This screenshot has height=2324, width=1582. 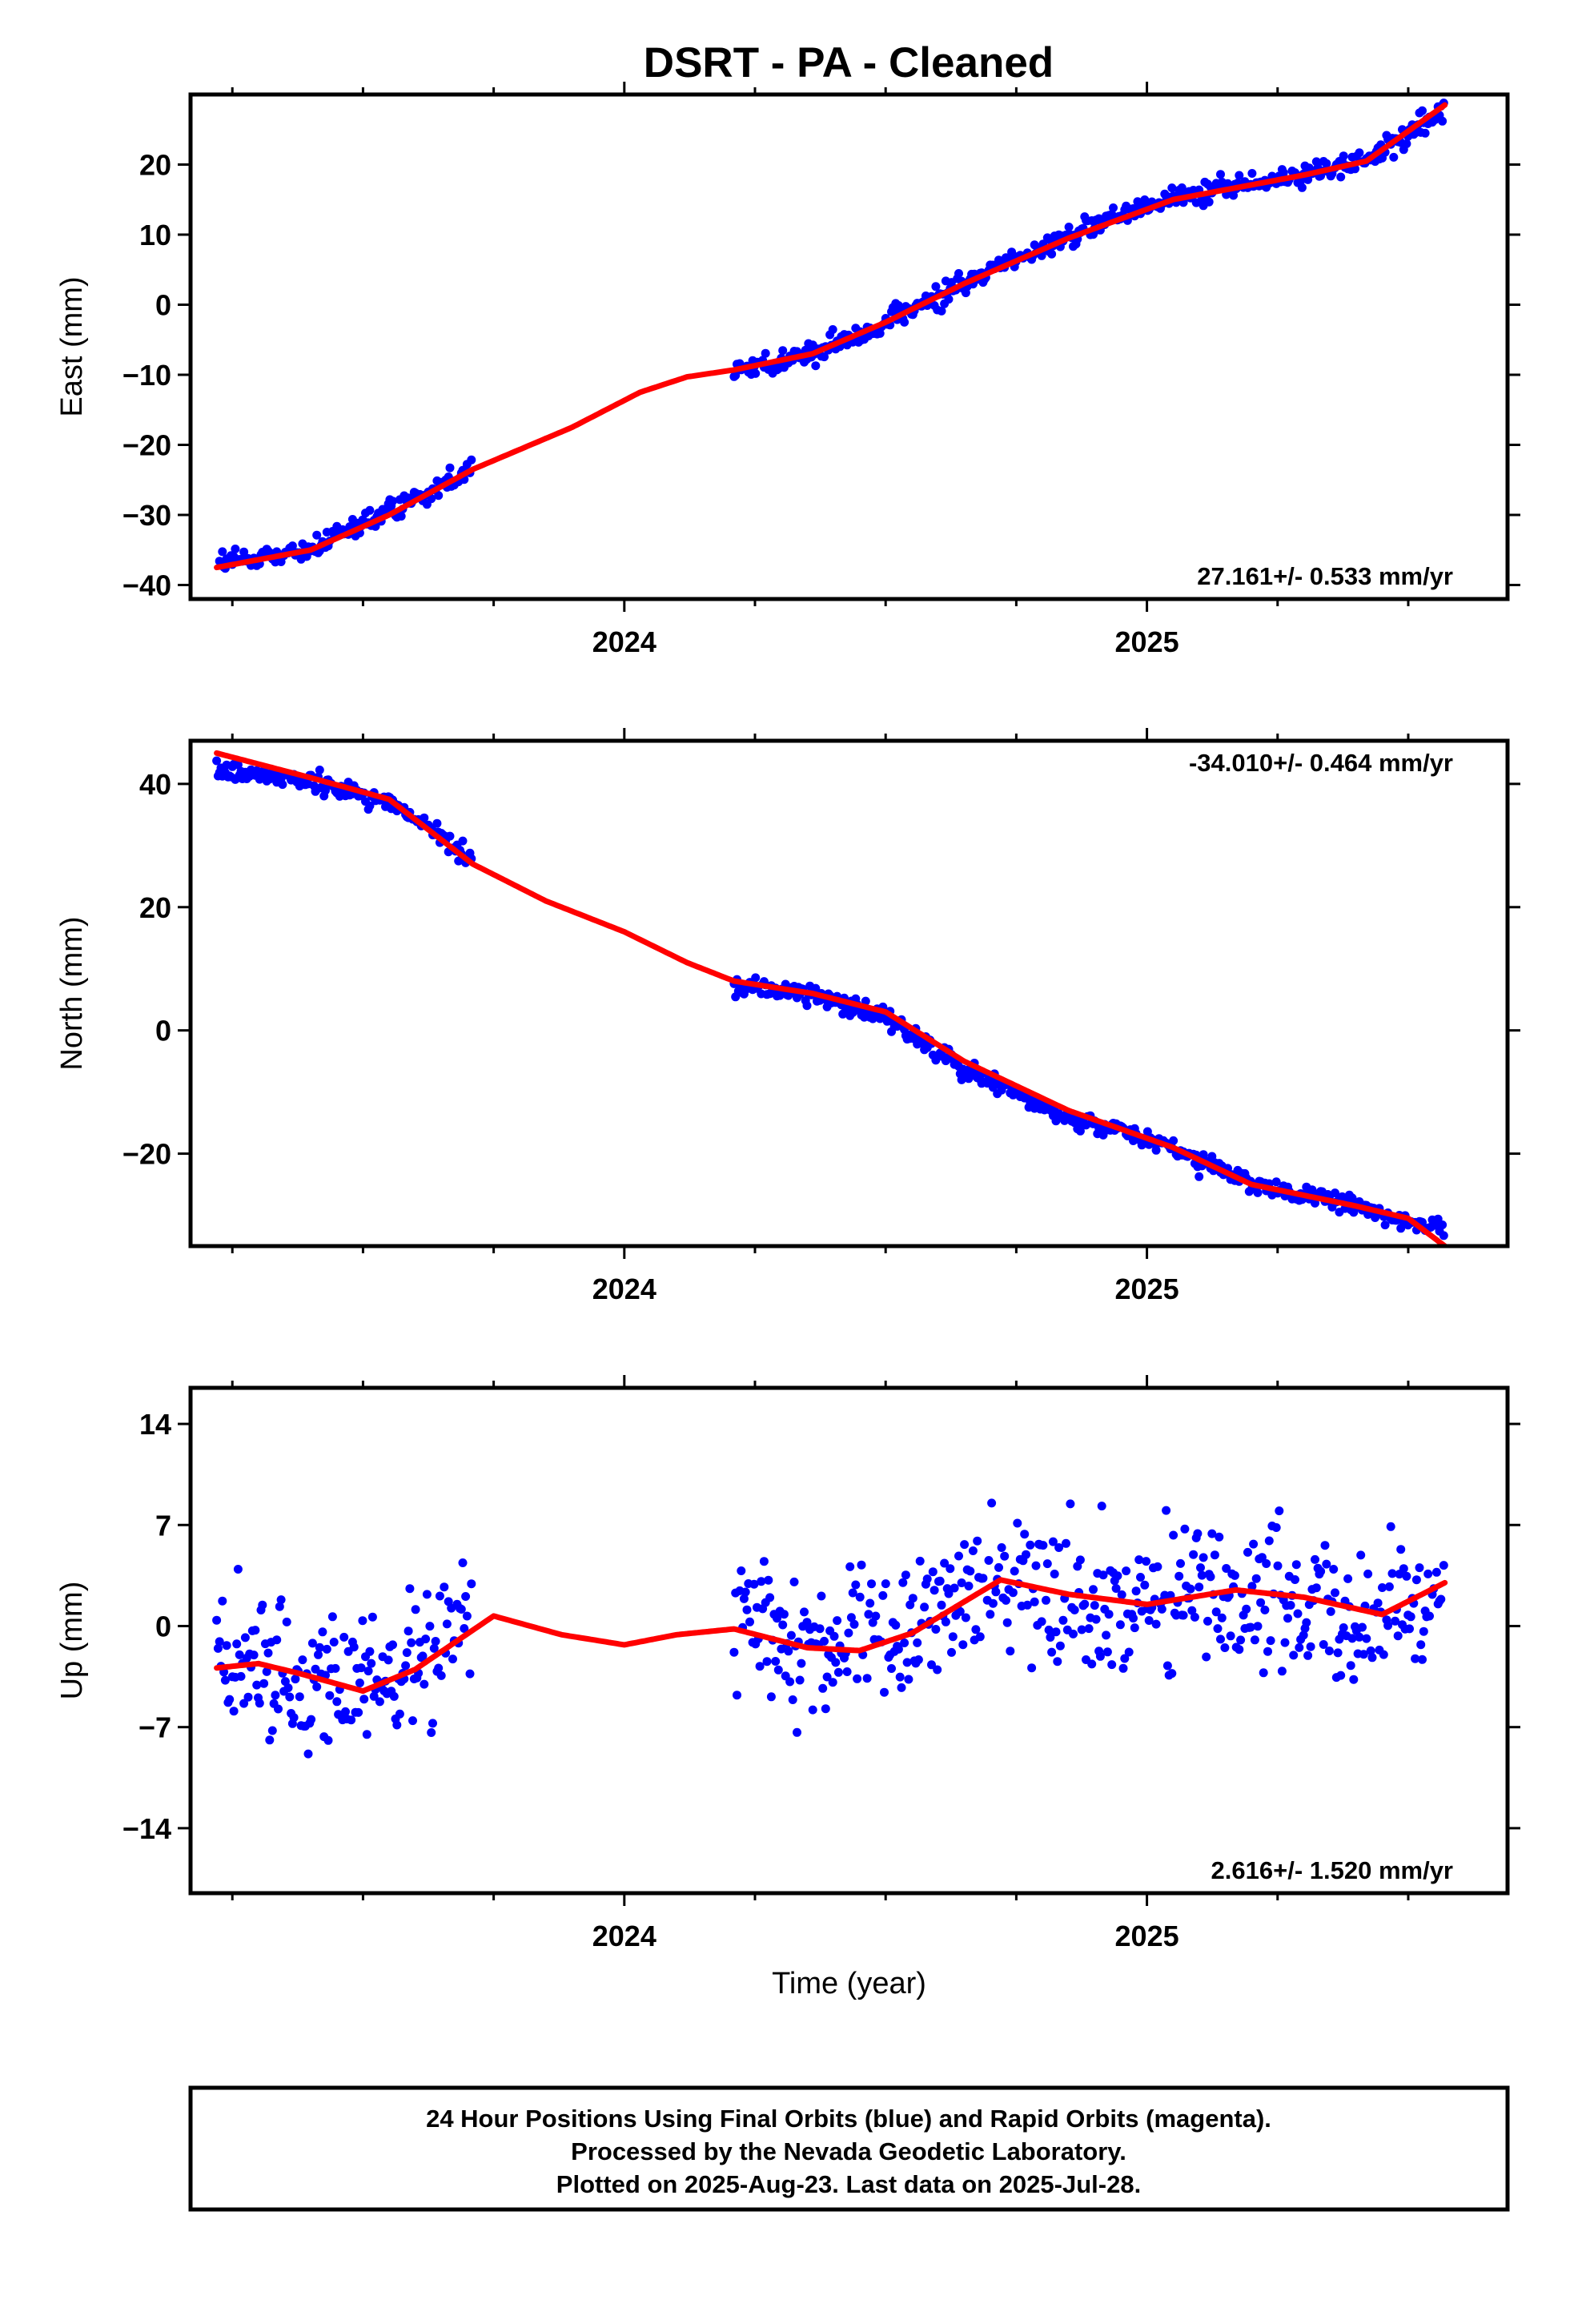 What do you see at coordinates (146, 445) in the screenshot?
I see `y-tick-label: −20` at bounding box center [146, 445].